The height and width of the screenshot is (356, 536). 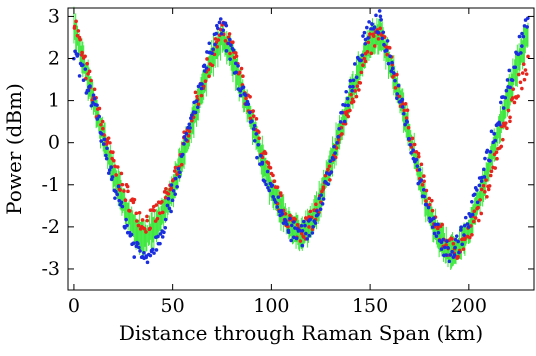 What do you see at coordinates (14, 149) in the screenshot?
I see `y-axis-title: Power (dBm)` at bounding box center [14, 149].